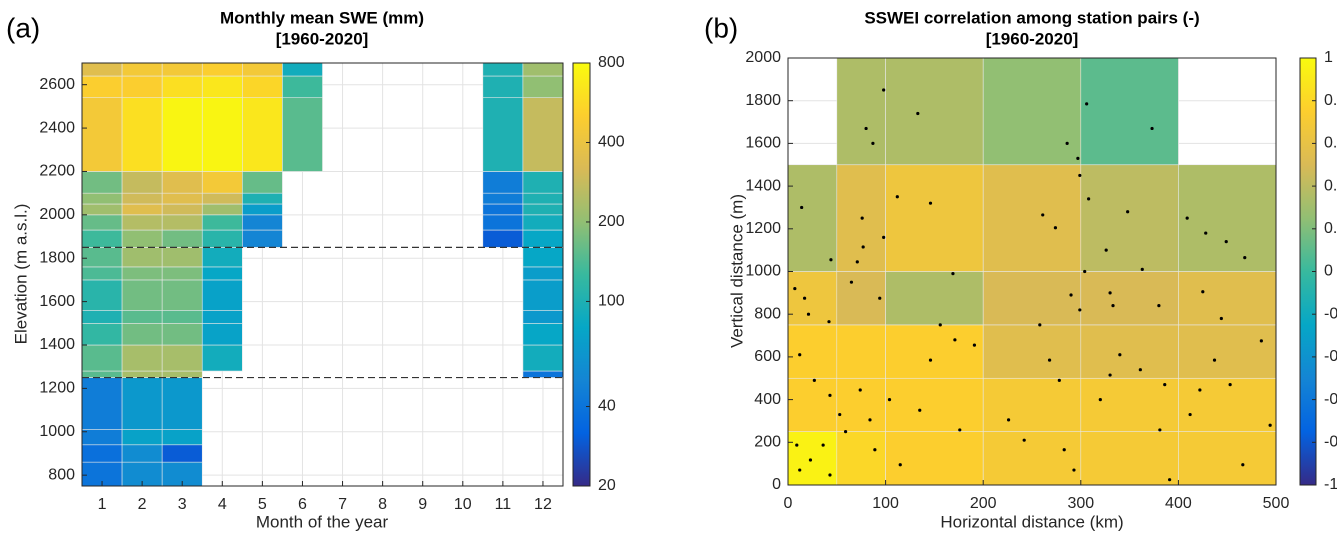  Describe the element at coordinates (788, 503) in the screenshot. I see `x-tick-label: 0` at that location.